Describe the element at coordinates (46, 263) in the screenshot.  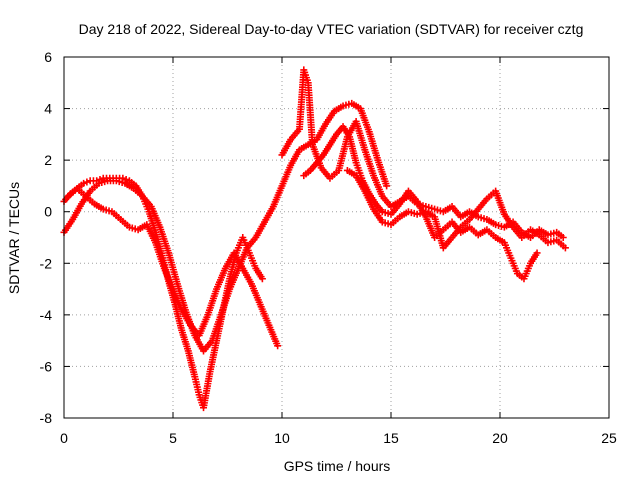
I see `y-tick-label: -2` at that location.